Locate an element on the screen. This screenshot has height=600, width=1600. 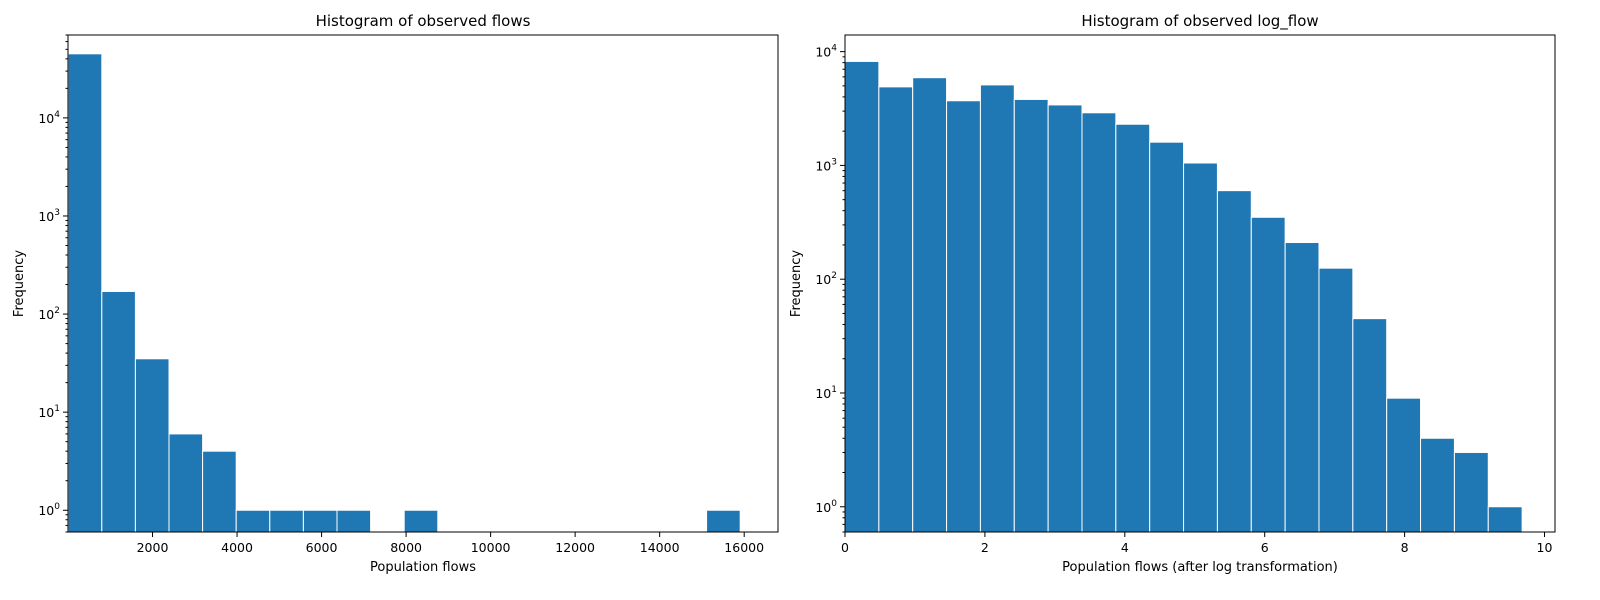
x-tick-label: 14000 is located at coordinates (660, 547).